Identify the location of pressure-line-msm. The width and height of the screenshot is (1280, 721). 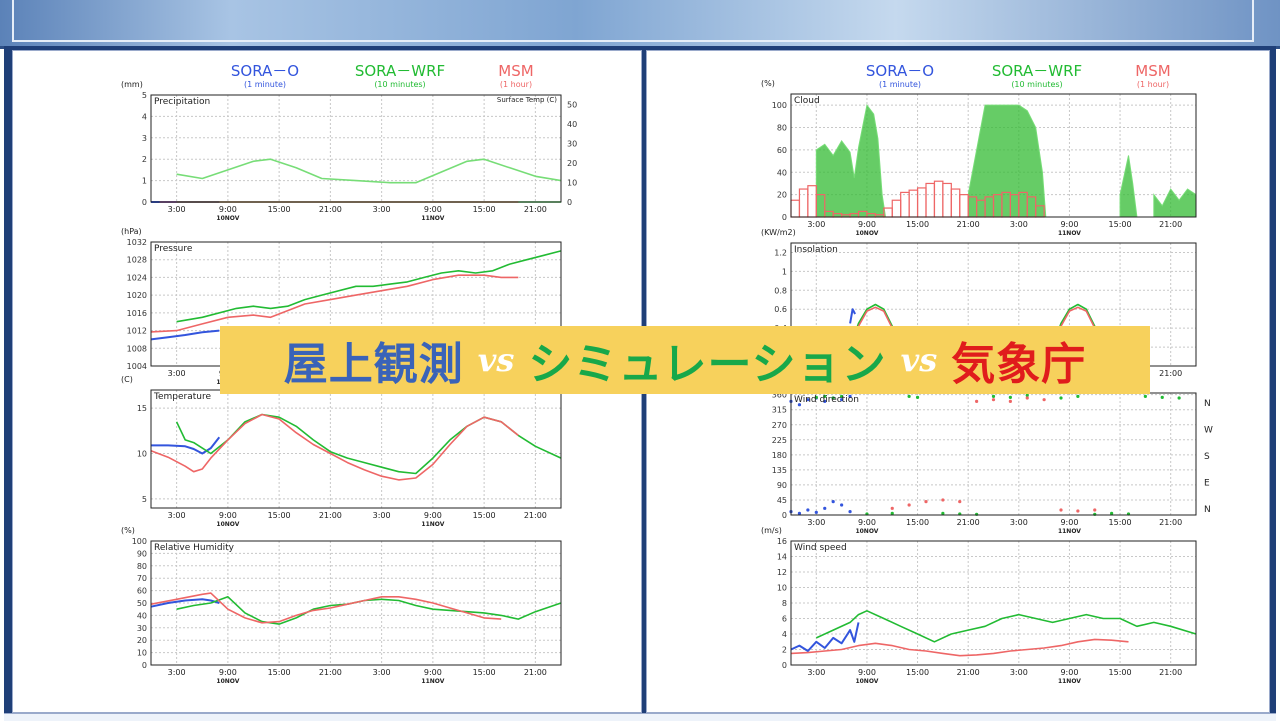
(334, 303).